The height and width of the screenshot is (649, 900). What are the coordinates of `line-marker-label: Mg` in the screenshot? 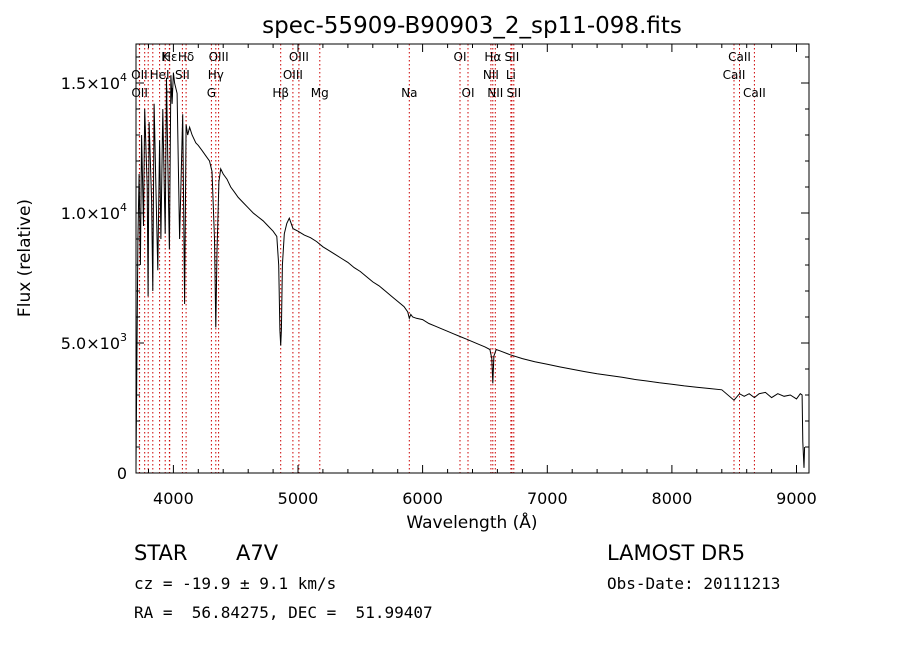 It's located at (320, 93).